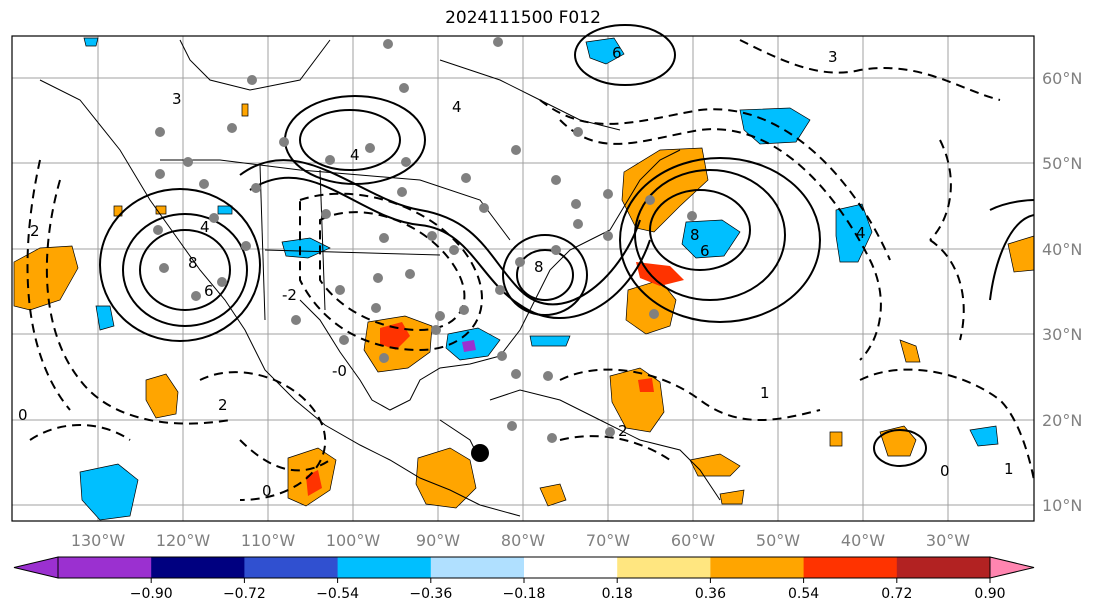 The height and width of the screenshot is (615, 1105). Describe the element at coordinates (617, 594) in the screenshot. I see `colorbar-tick-label: 0.18` at that location.